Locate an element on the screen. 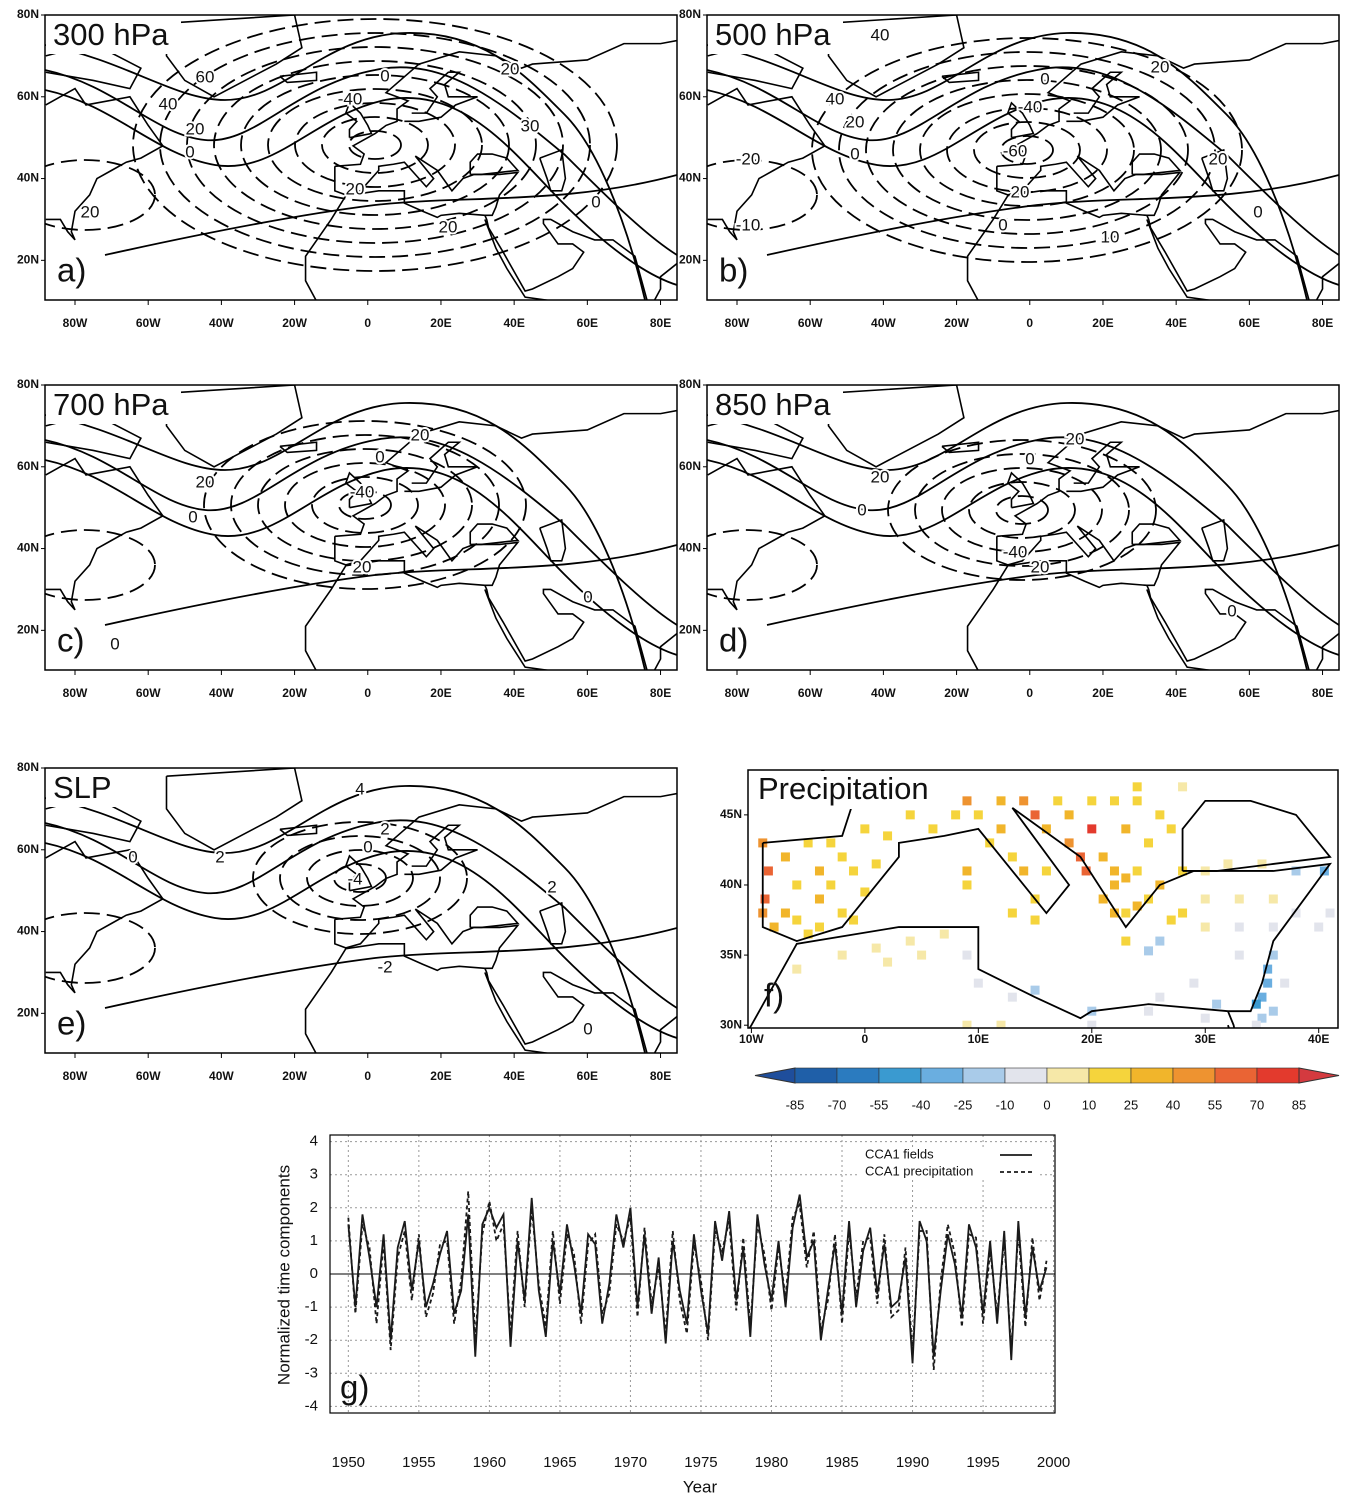 Image resolution: width=1345 pixels, height=1501 pixels. contour-label: -10 is located at coordinates (748, 224).